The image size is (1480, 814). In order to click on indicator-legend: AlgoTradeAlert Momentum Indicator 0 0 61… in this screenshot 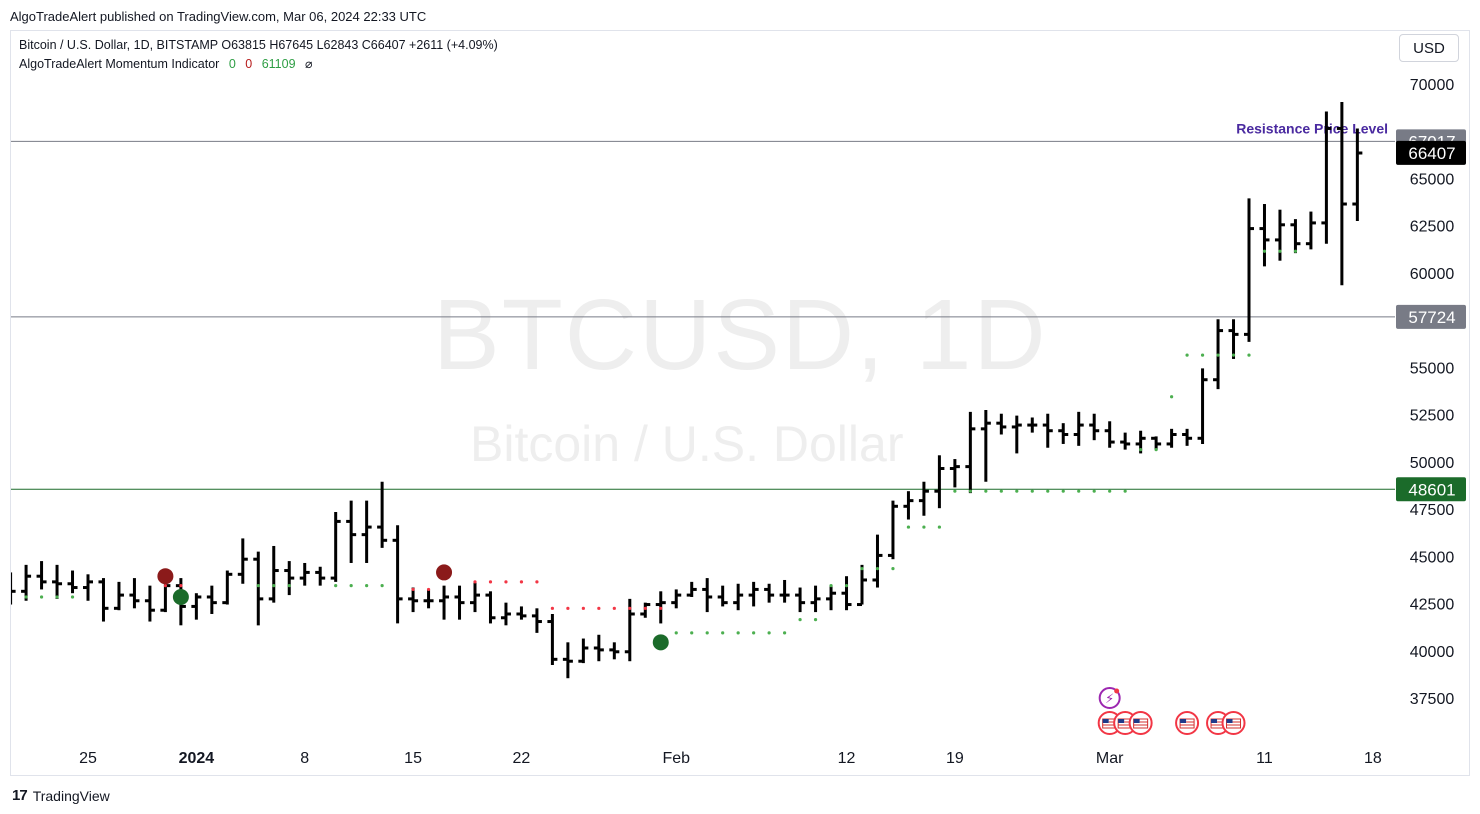, I will do `click(166, 63)`.